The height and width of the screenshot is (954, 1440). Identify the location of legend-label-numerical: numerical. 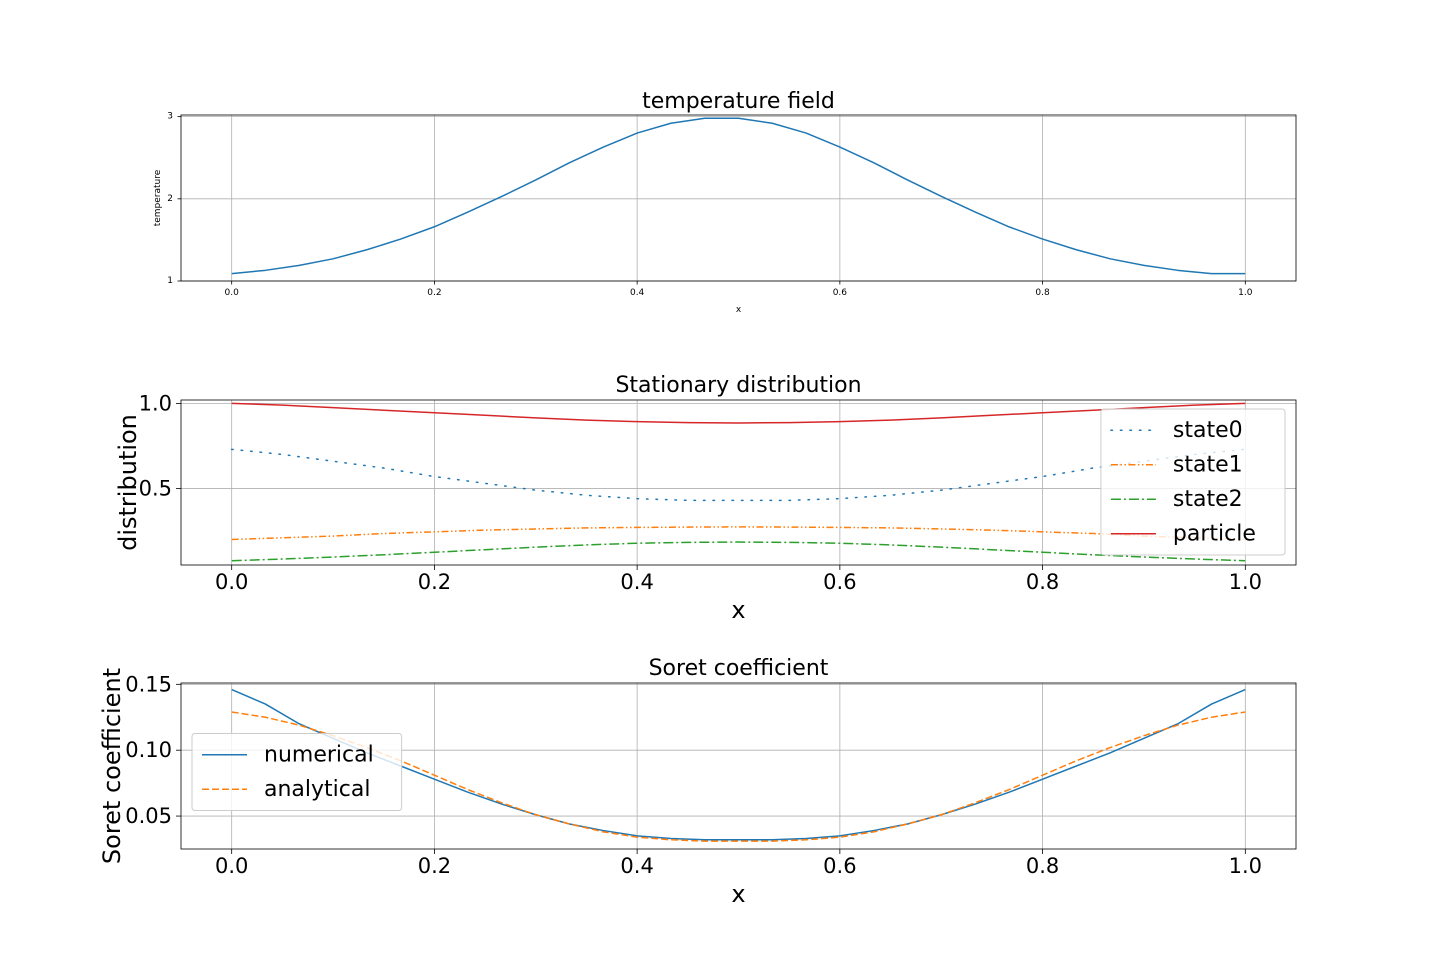
(319, 754).